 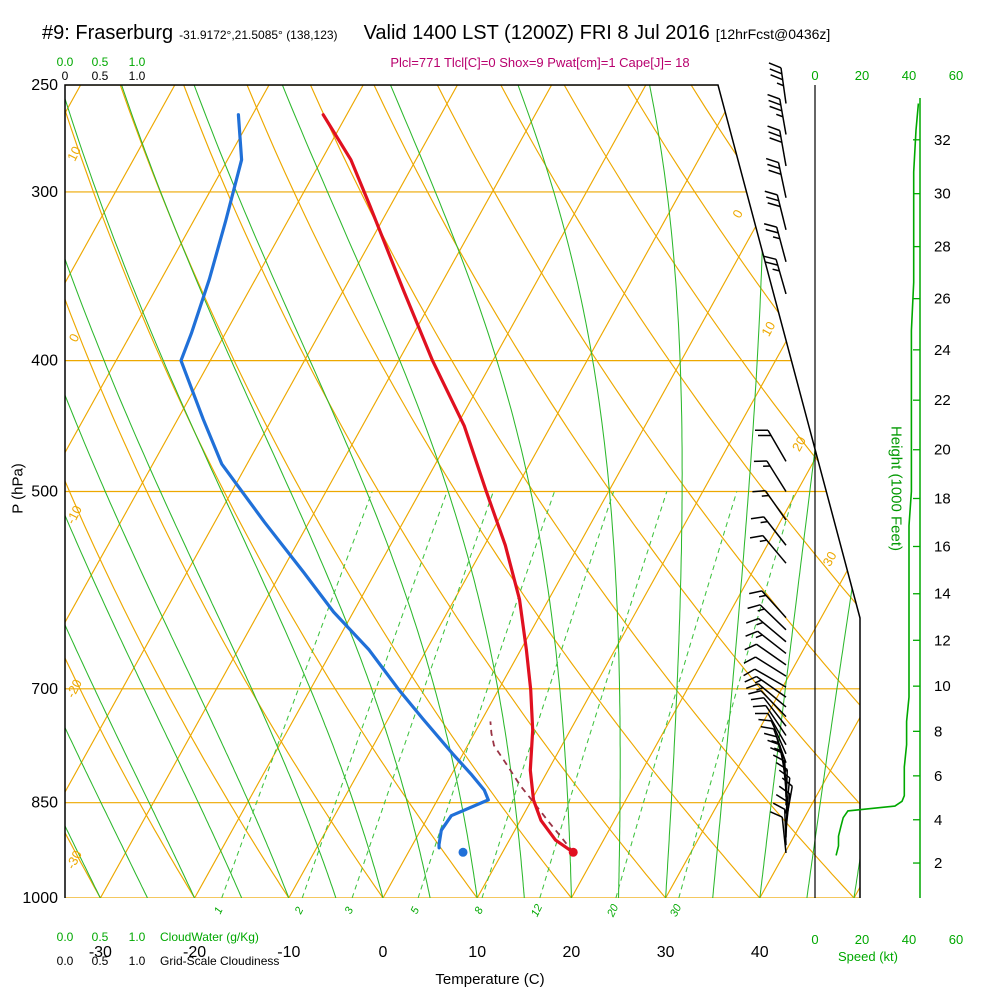 I want to click on height-tick: 12, so click(x=942, y=640).